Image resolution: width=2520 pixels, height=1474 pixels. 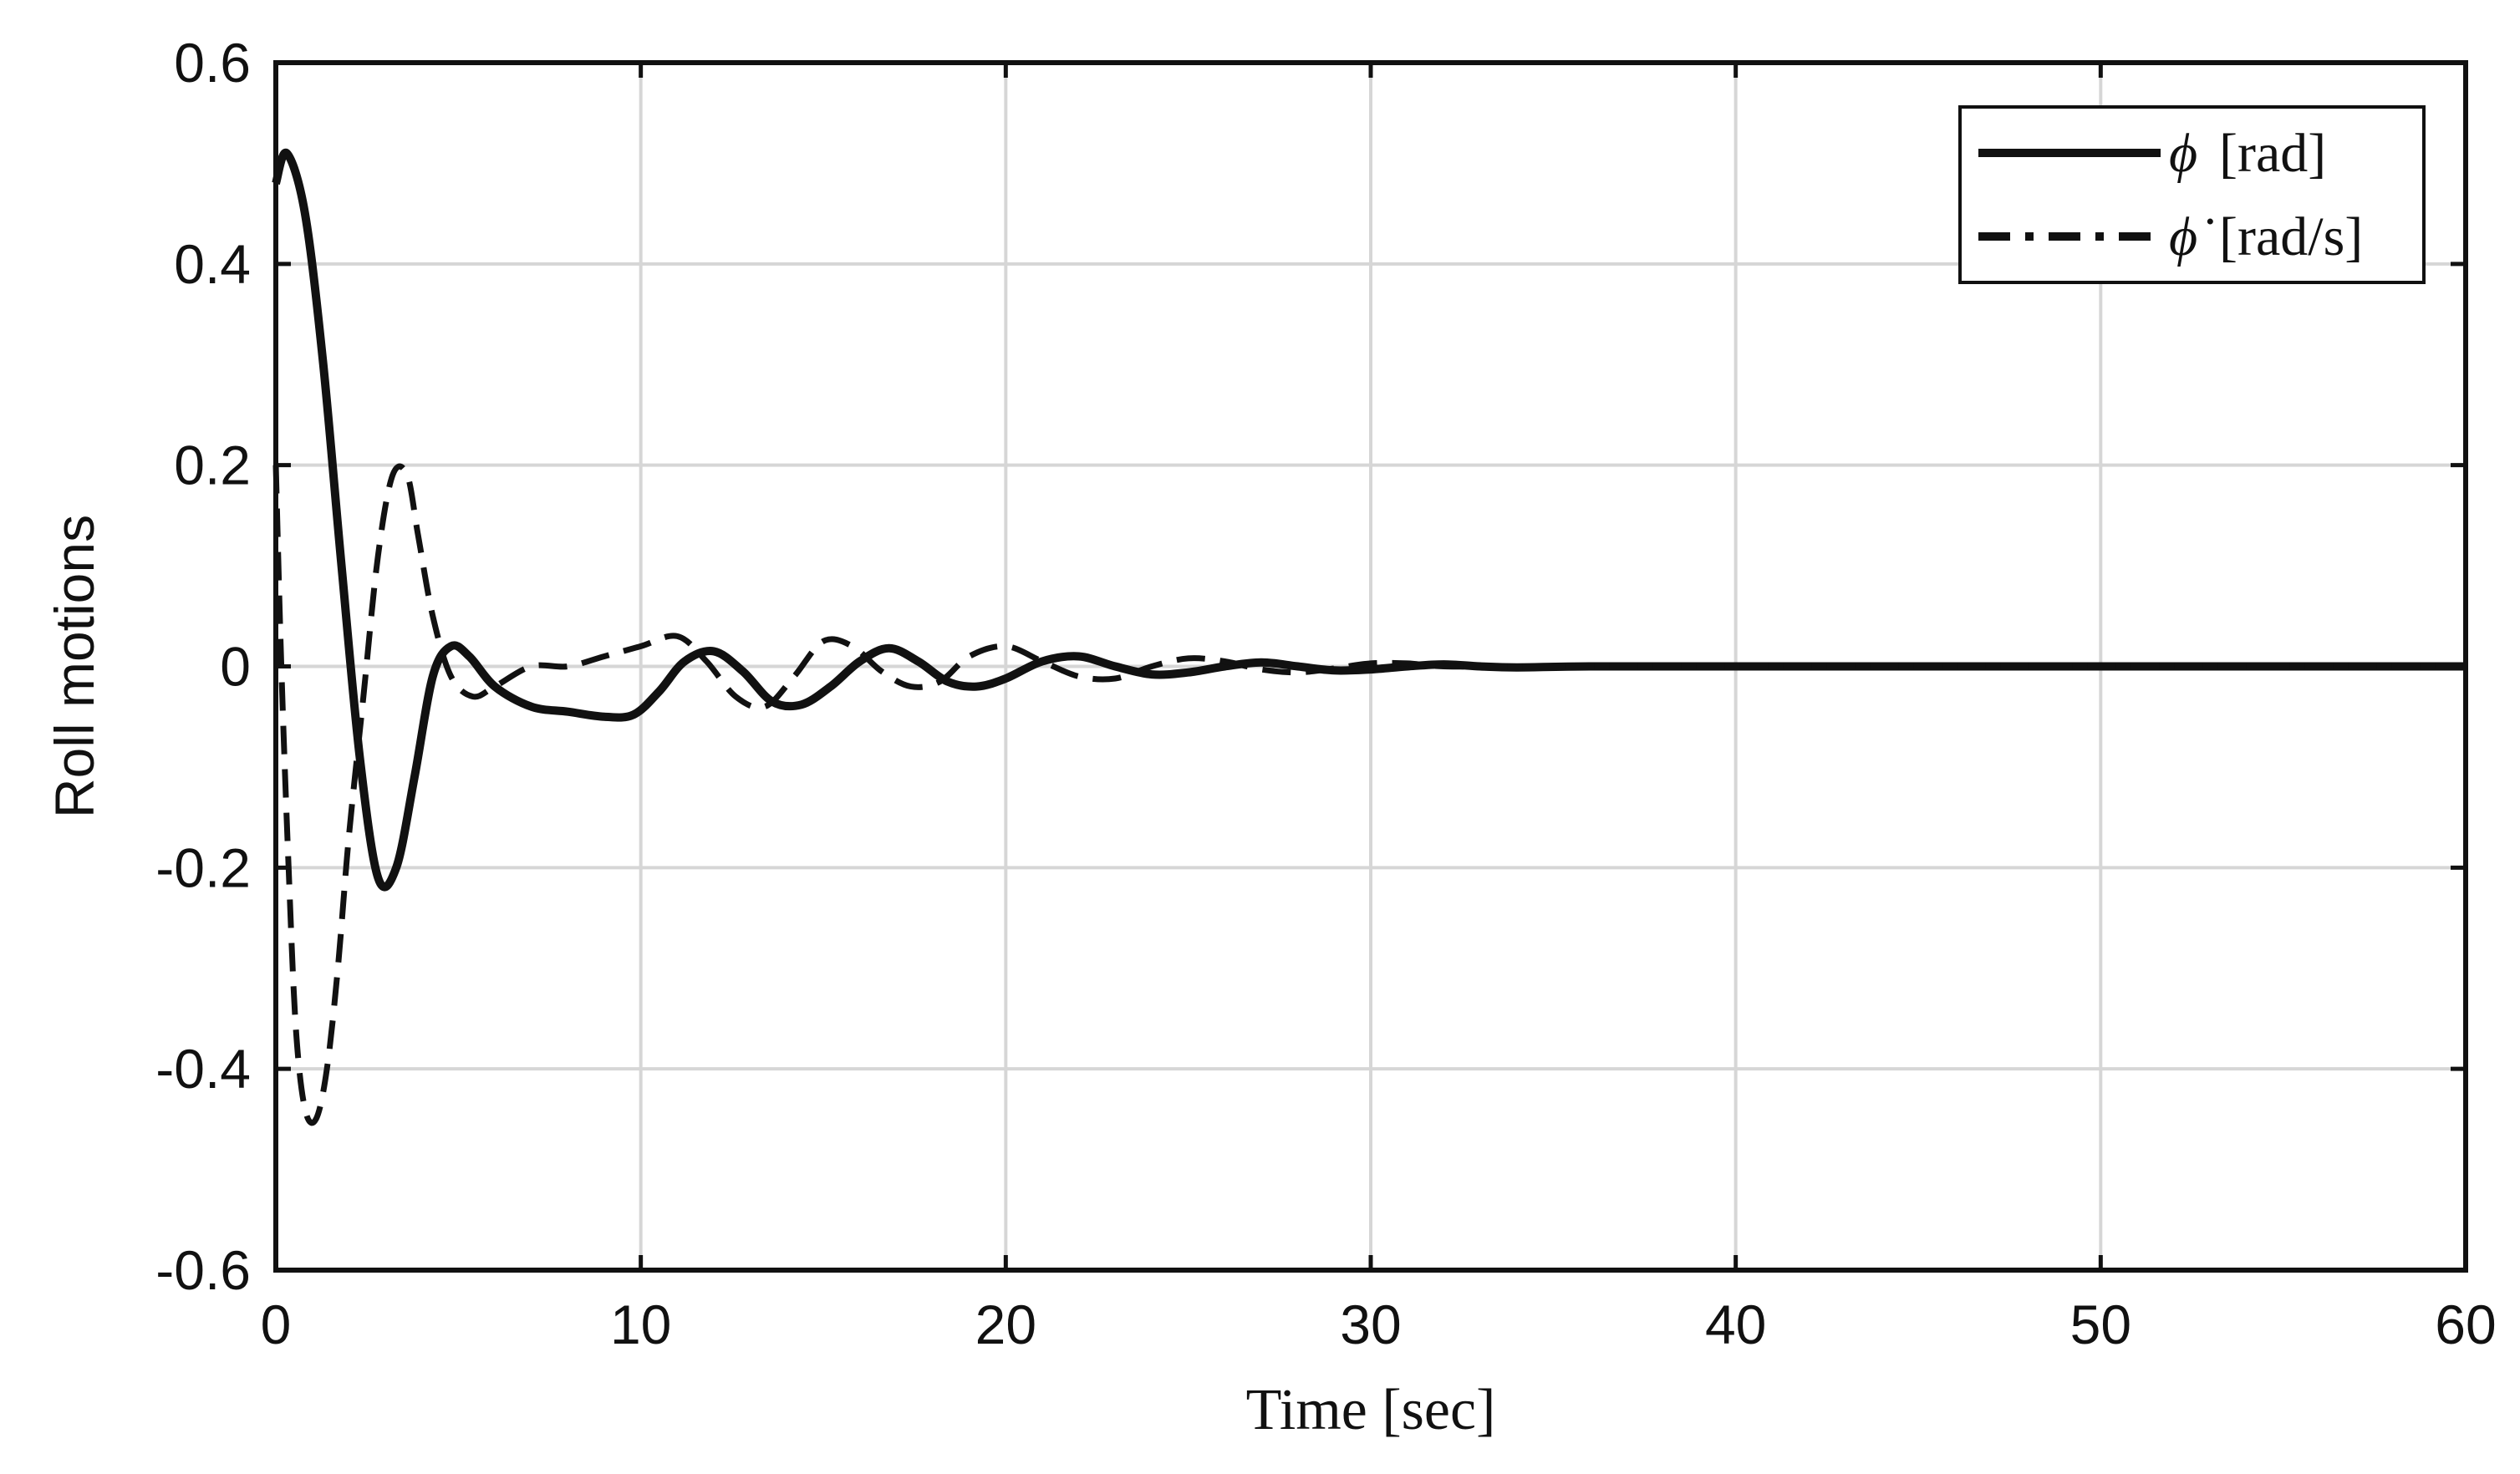 What do you see at coordinates (74, 667) in the screenshot?
I see `y-axis-title: Roll motions` at bounding box center [74, 667].